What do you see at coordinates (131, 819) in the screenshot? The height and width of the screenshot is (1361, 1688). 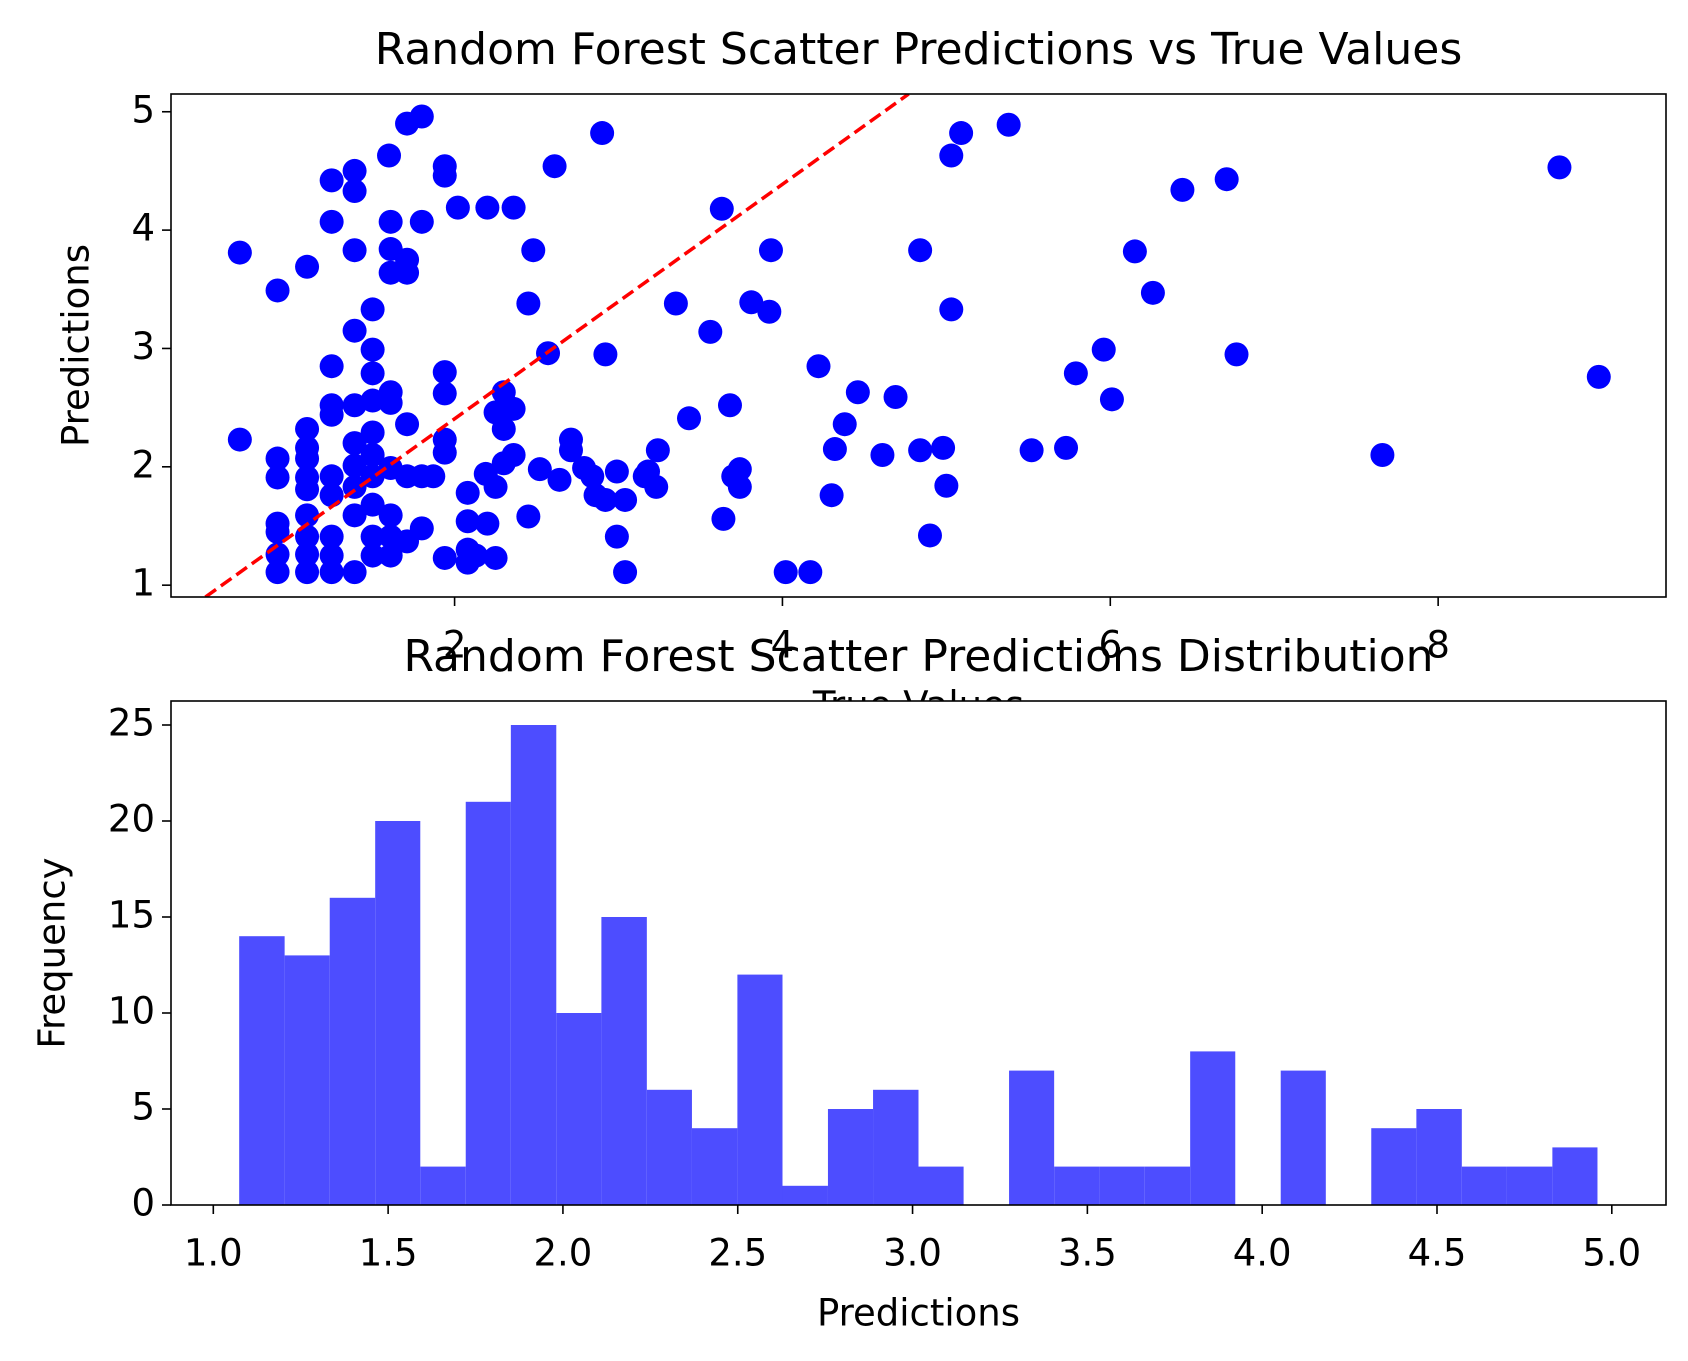 I see `y-tick-label: 20` at bounding box center [131, 819].